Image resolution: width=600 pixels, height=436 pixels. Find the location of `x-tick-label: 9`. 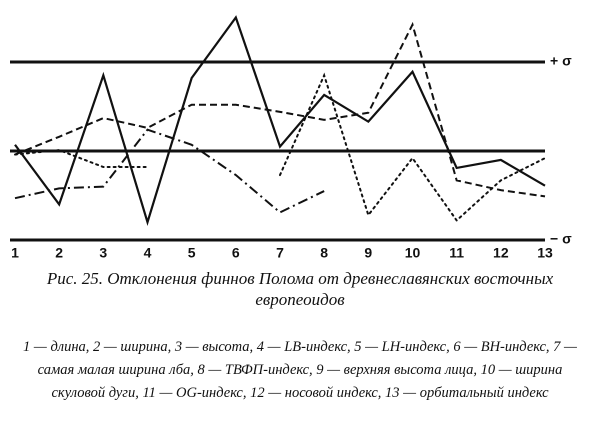

x-tick-label: 9 is located at coordinates (368, 253).